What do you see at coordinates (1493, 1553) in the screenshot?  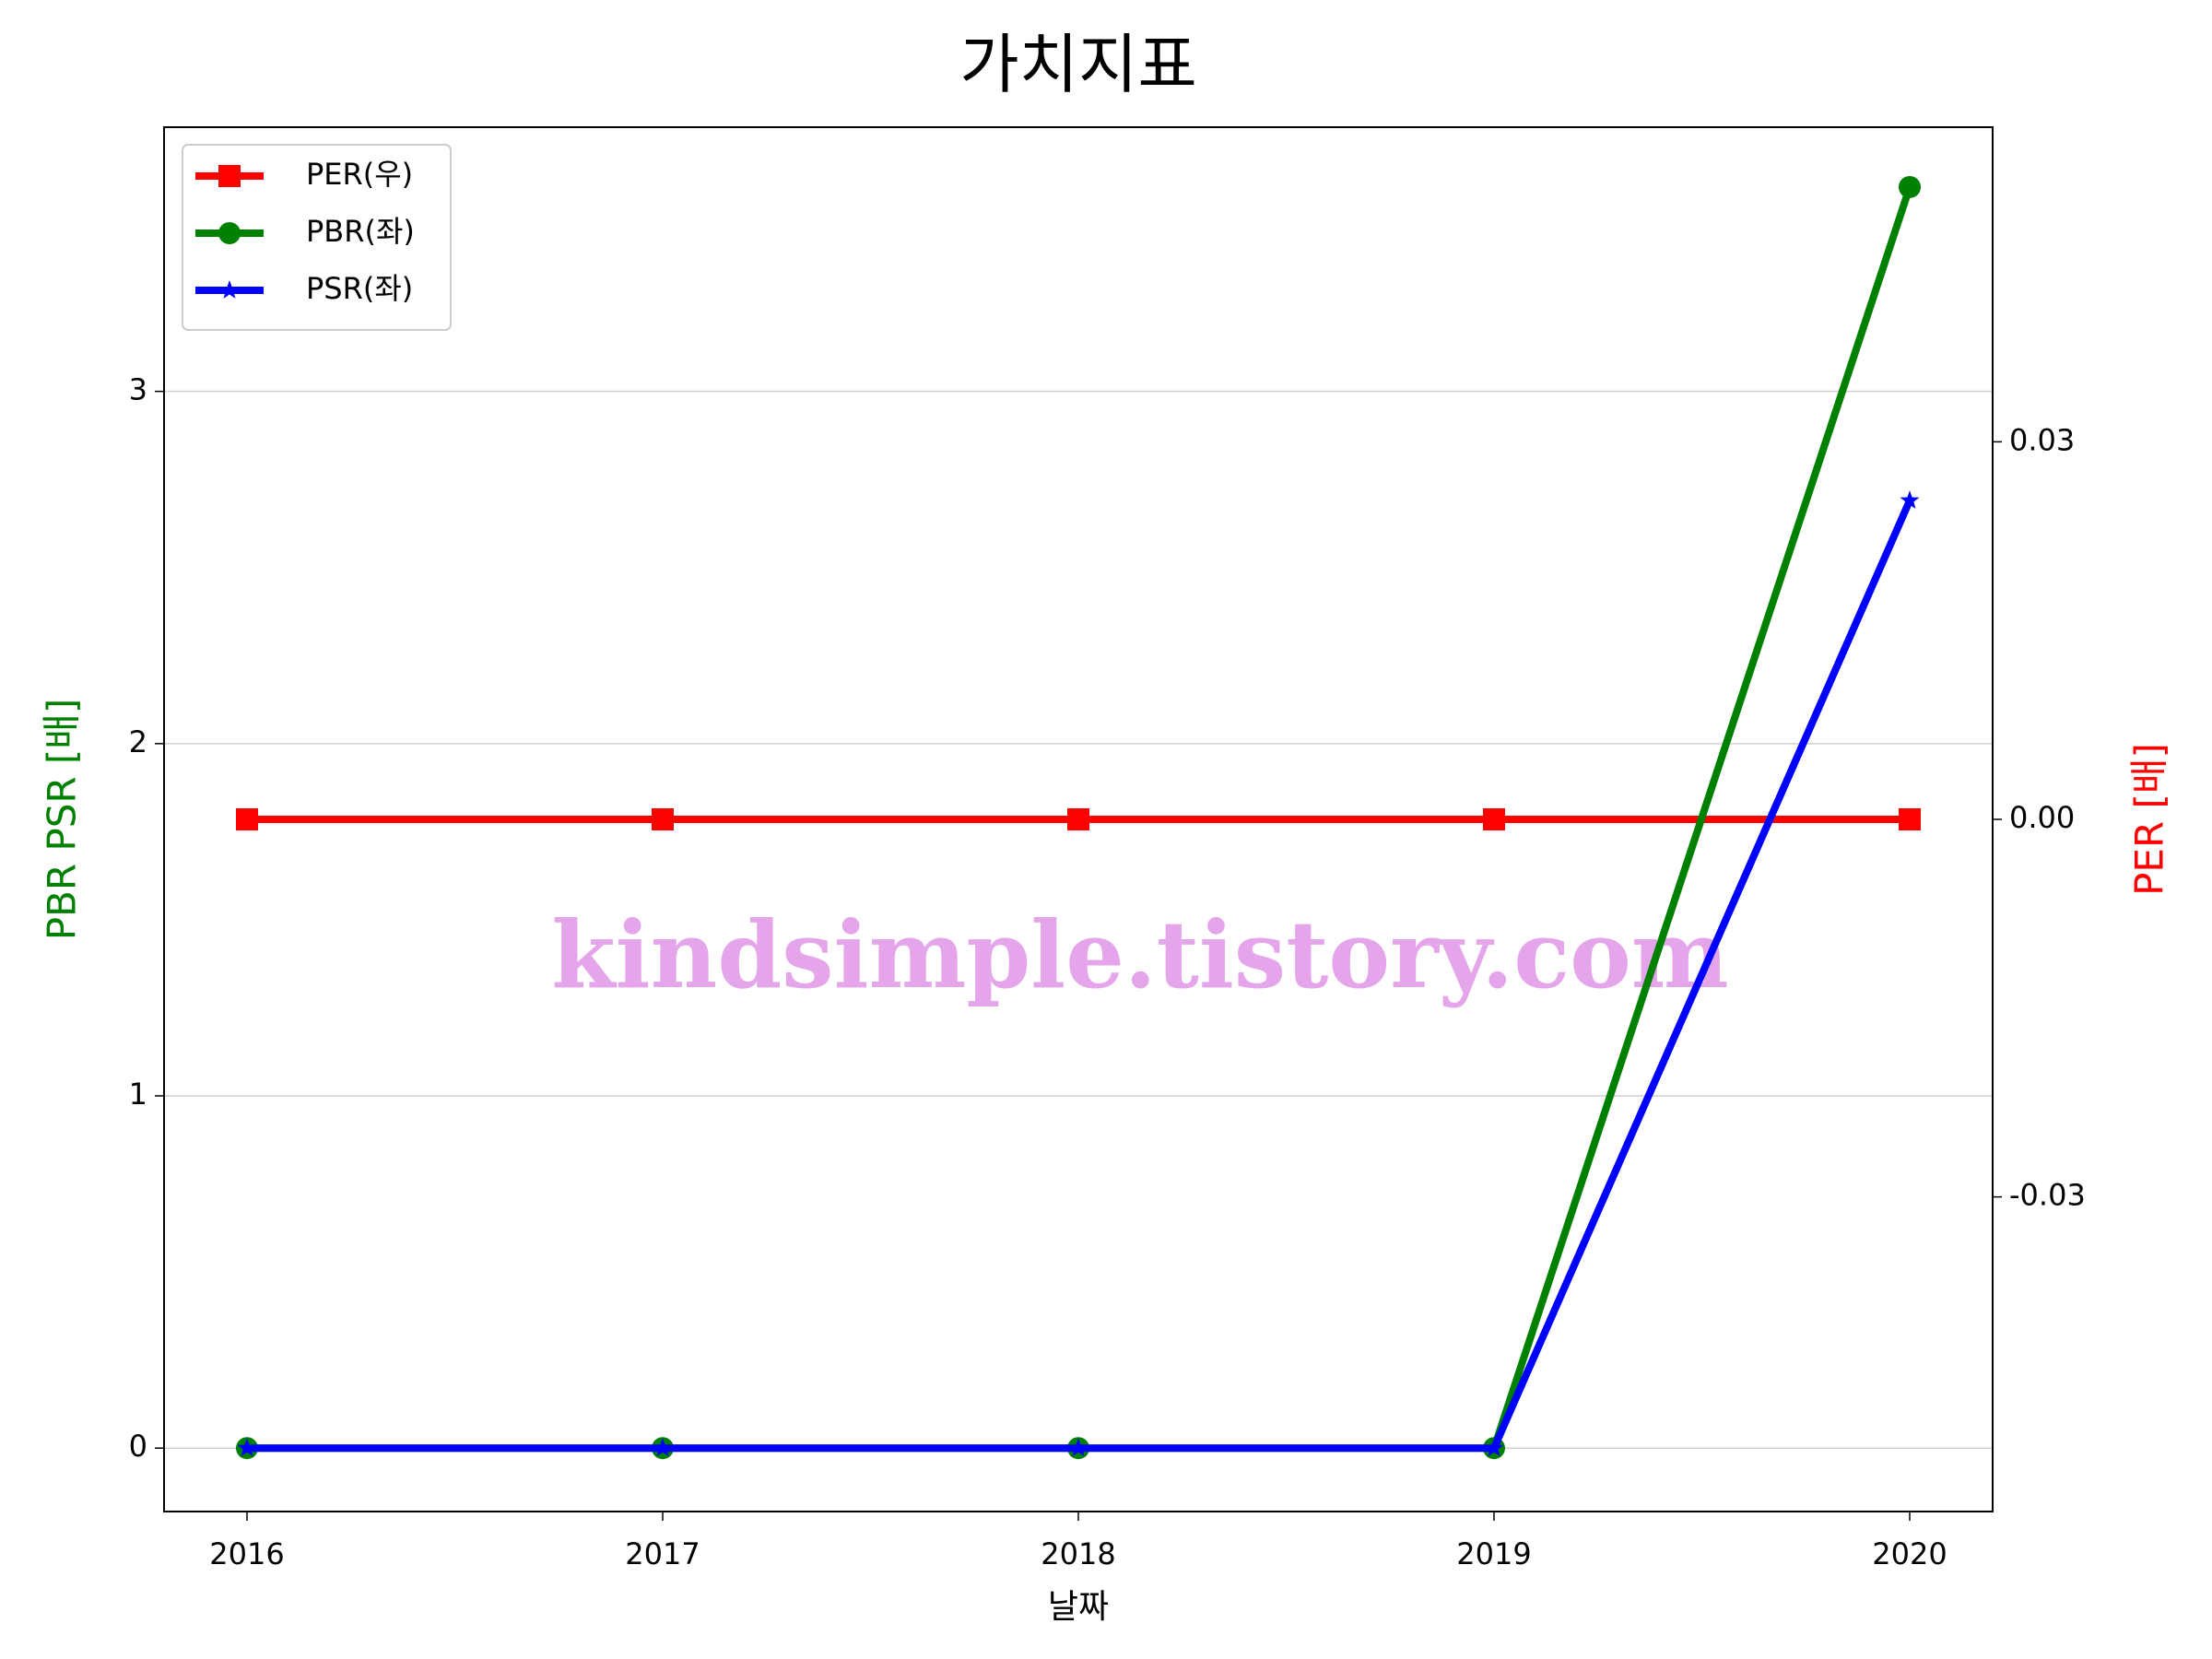 I see `x-tick-label: 2019` at bounding box center [1493, 1553].